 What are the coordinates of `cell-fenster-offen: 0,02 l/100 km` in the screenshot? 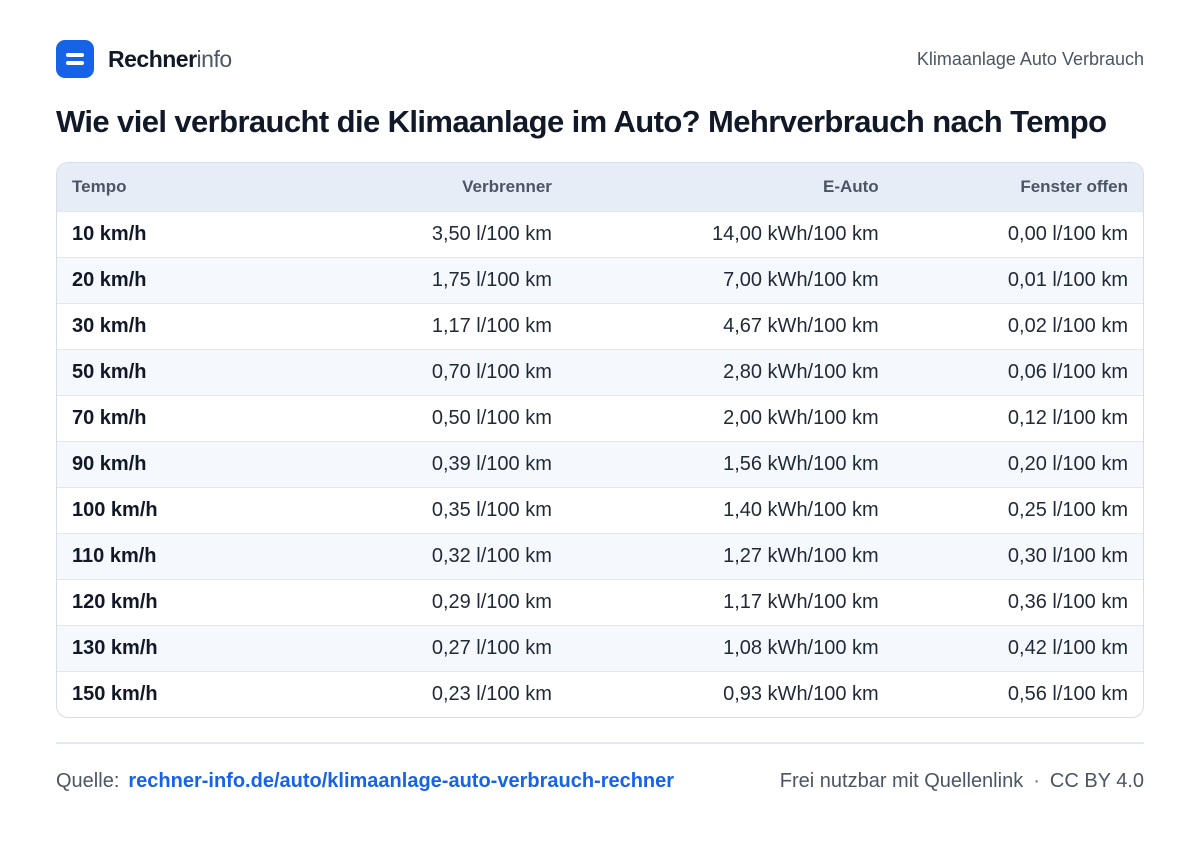 It's located at (1067, 325).